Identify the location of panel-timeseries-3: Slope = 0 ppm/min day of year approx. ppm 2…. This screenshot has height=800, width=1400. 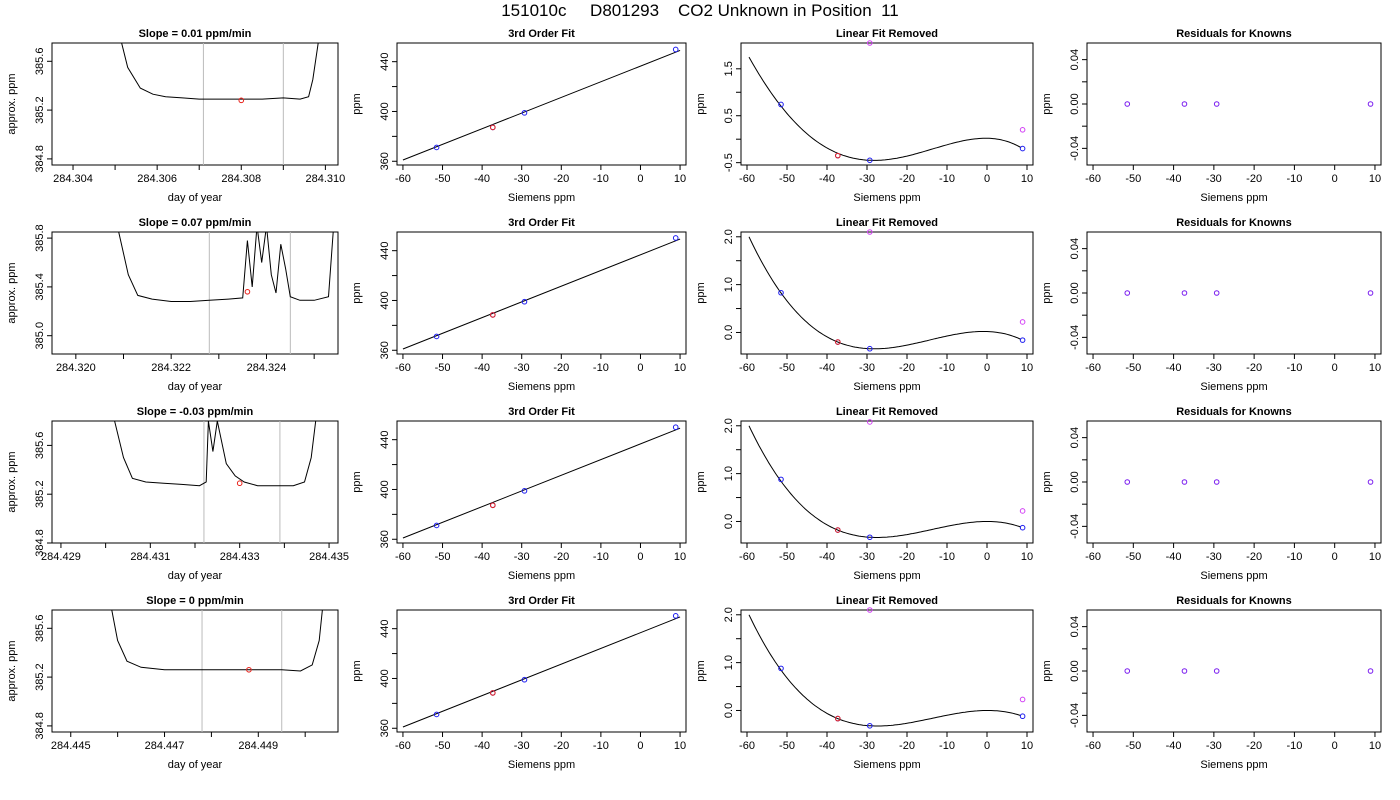
(172, 683).